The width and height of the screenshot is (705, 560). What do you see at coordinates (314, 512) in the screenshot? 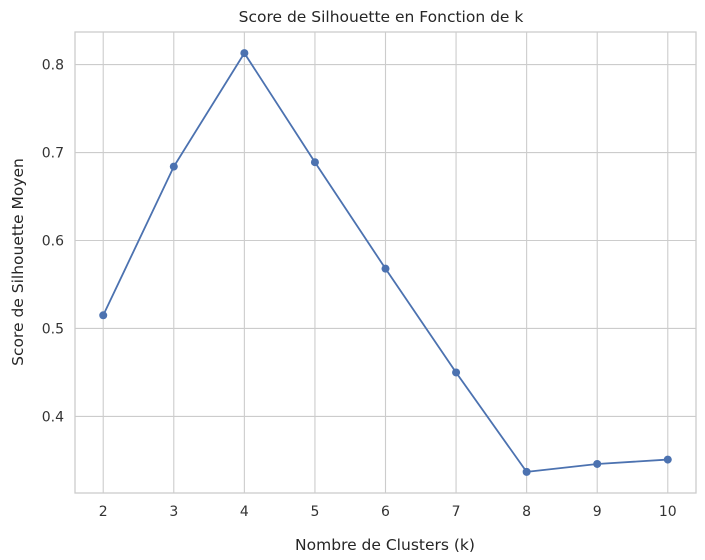
I see `x-tick-label: 5` at bounding box center [314, 512].